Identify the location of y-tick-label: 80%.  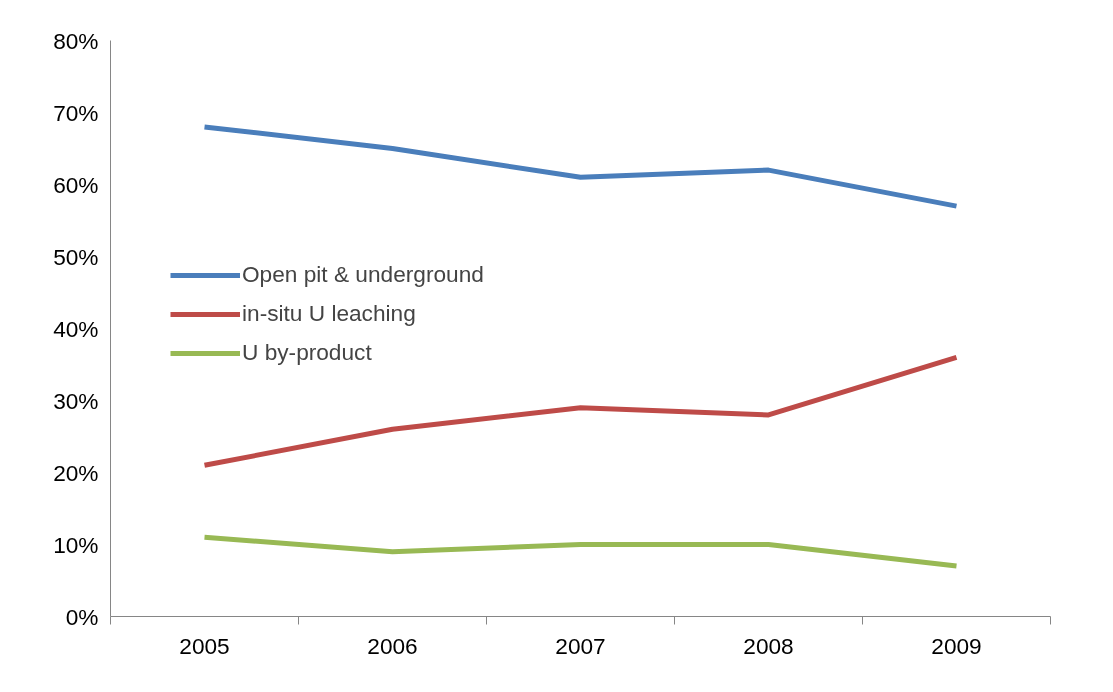
(76, 40).